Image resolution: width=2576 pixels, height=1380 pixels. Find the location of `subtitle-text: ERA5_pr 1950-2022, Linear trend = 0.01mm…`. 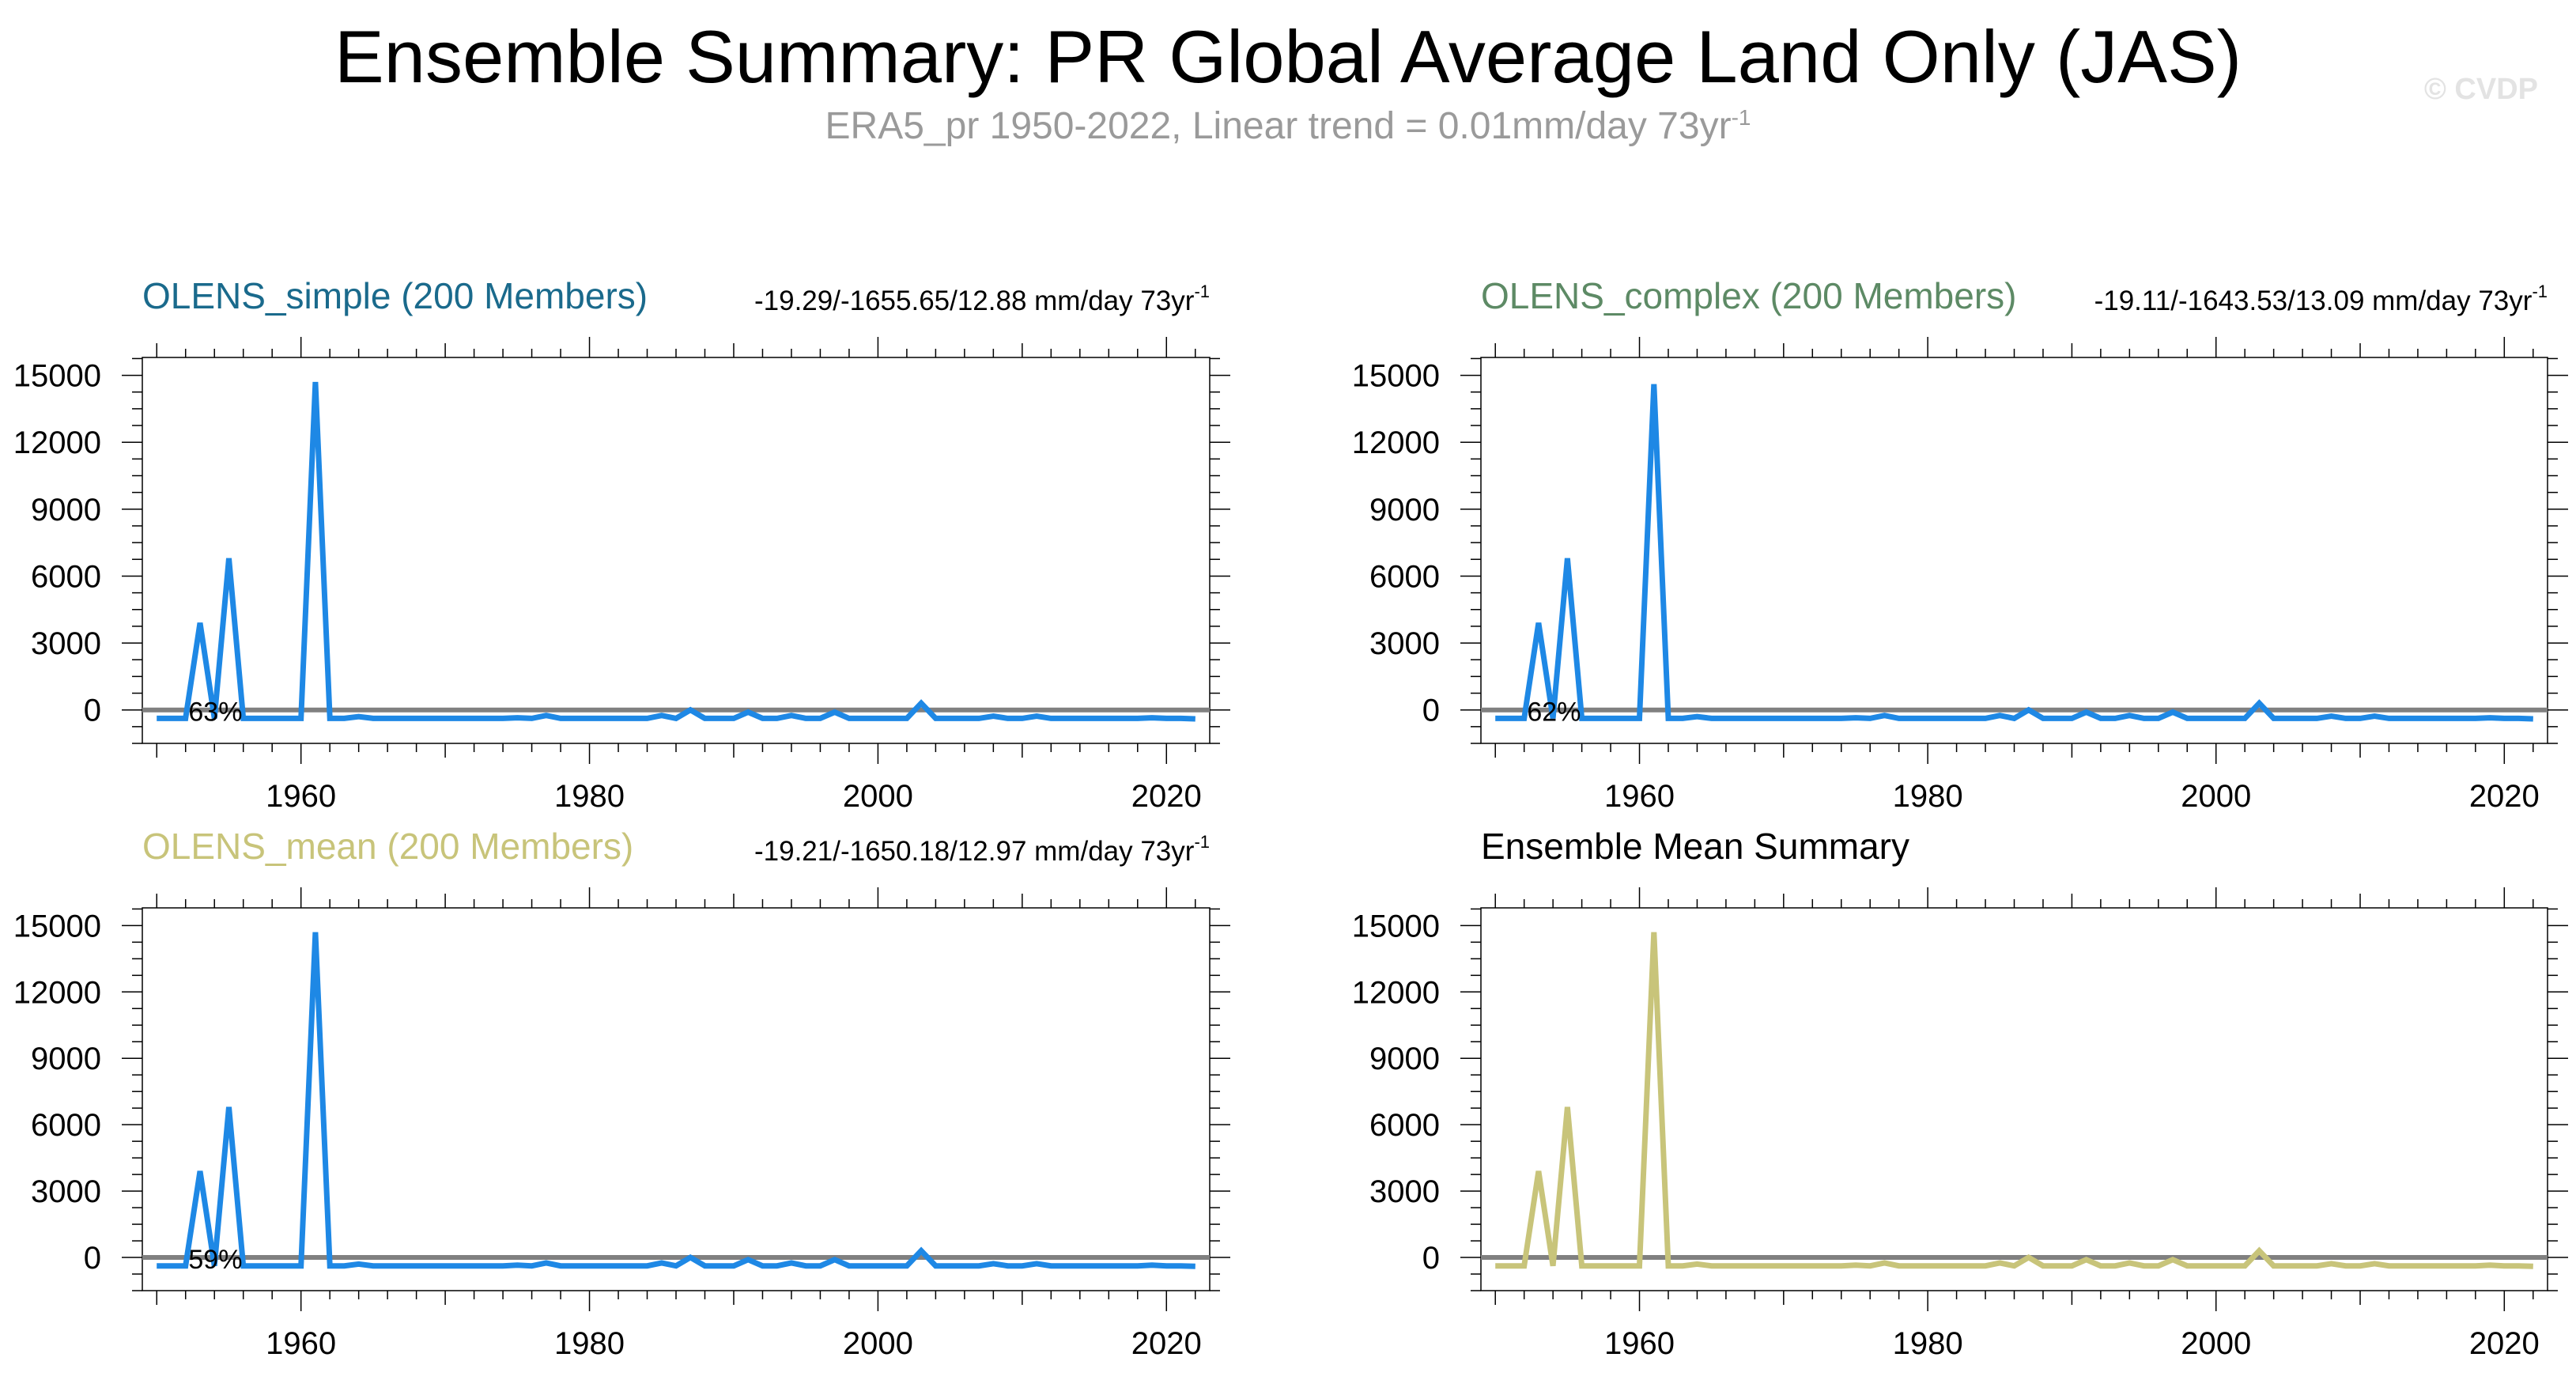

subtitle-text: ERA5_pr 1950-2022, Linear trend = 0.01mm… is located at coordinates (1278, 126).